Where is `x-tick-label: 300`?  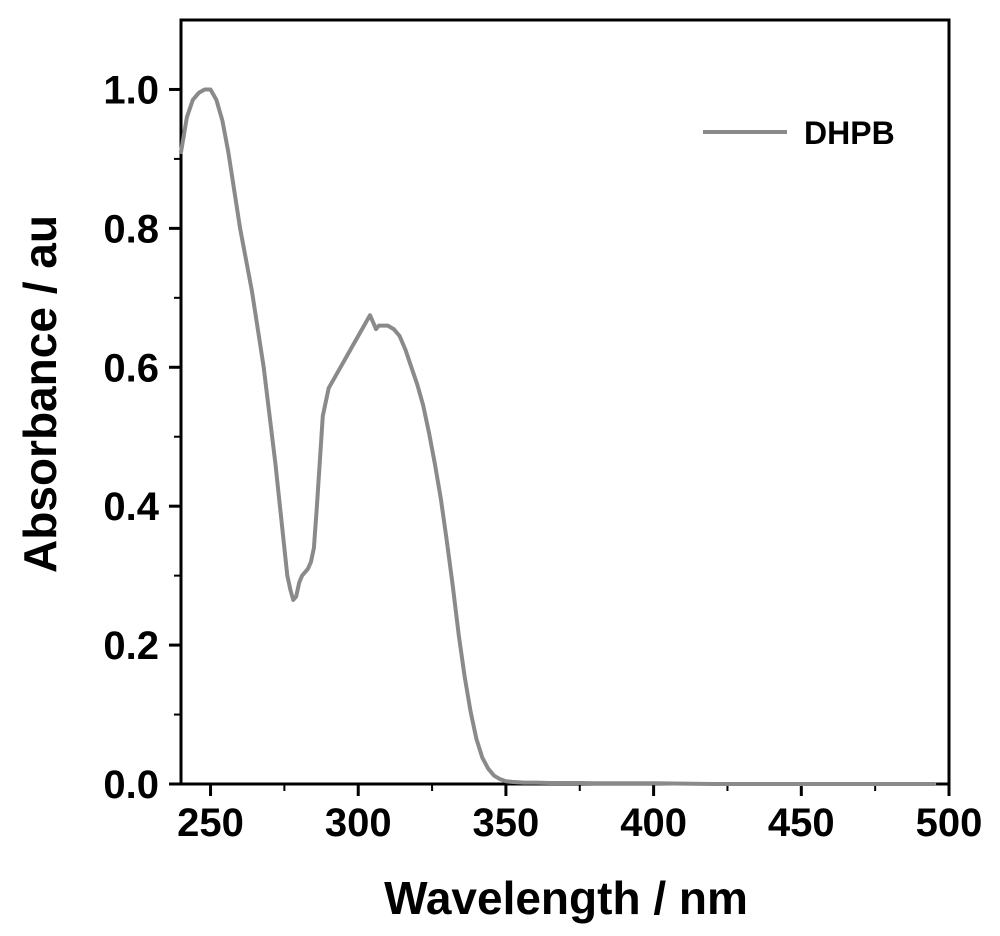 x-tick-label: 300 is located at coordinates (358, 823).